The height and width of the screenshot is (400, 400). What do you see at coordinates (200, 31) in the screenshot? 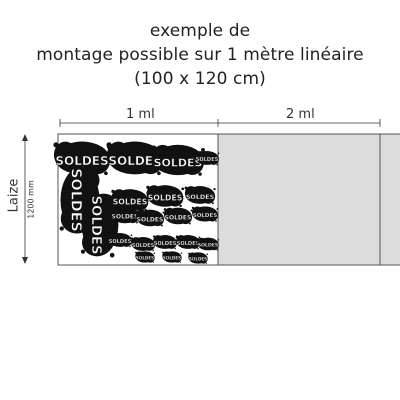
I see `title-line-1: exemple de` at bounding box center [200, 31].